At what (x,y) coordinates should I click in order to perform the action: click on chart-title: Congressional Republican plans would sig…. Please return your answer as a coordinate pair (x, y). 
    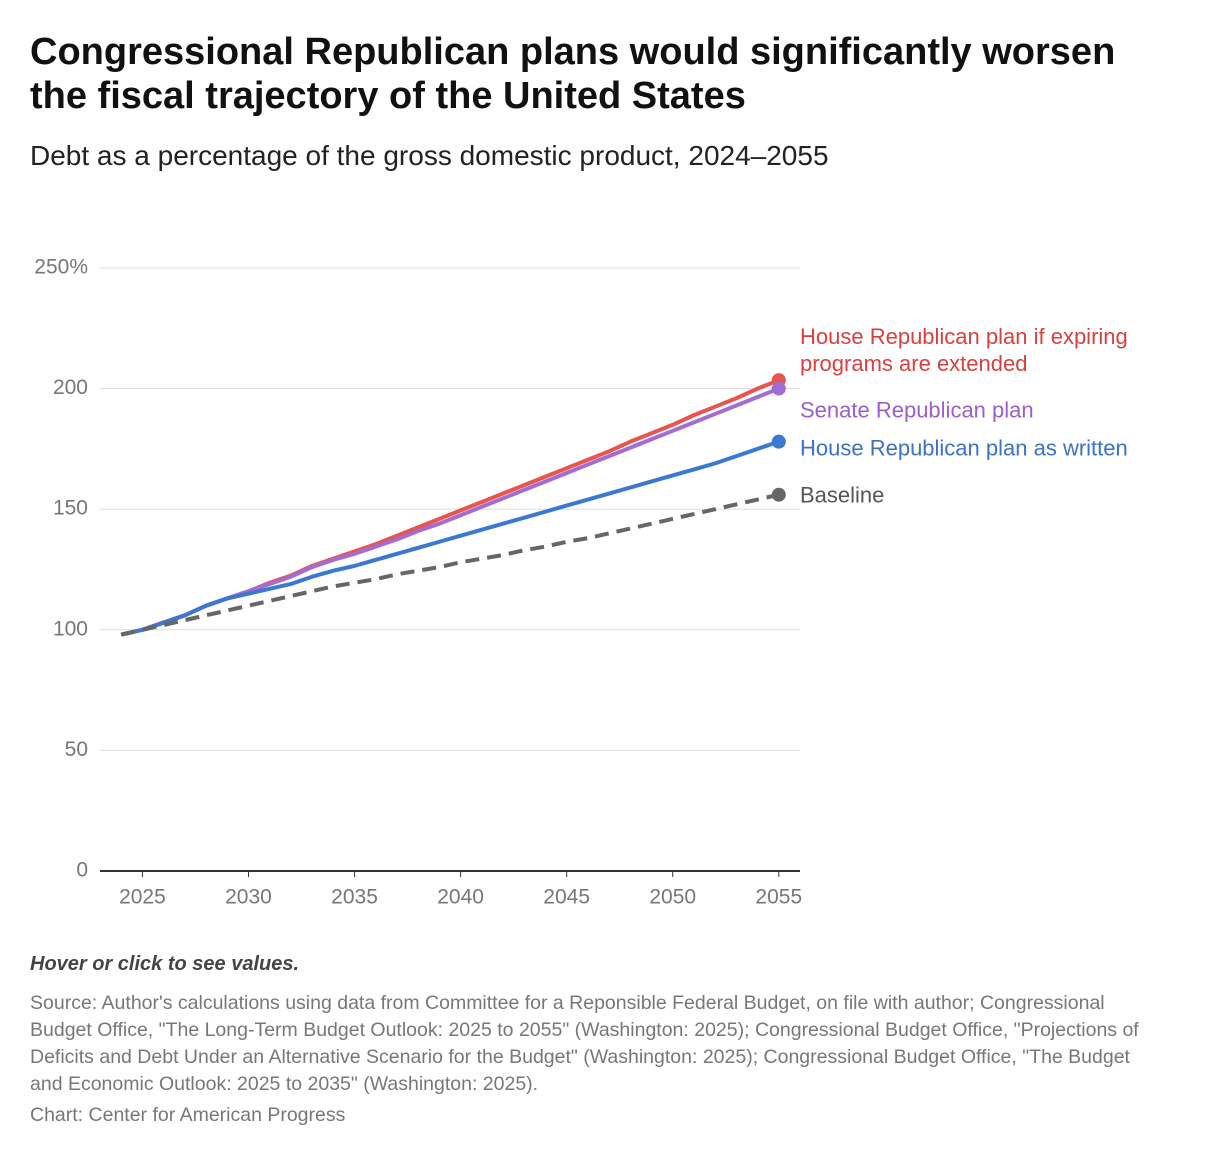
    Looking at the image, I should click on (573, 74).